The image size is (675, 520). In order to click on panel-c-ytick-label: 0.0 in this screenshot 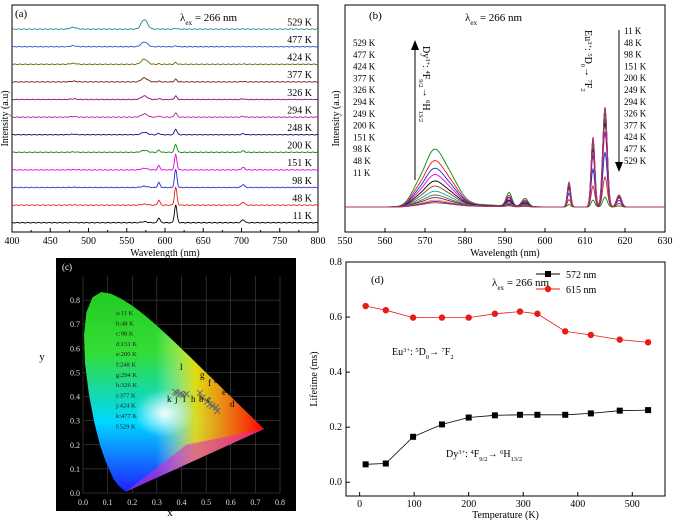, I will do `click(75, 493)`.